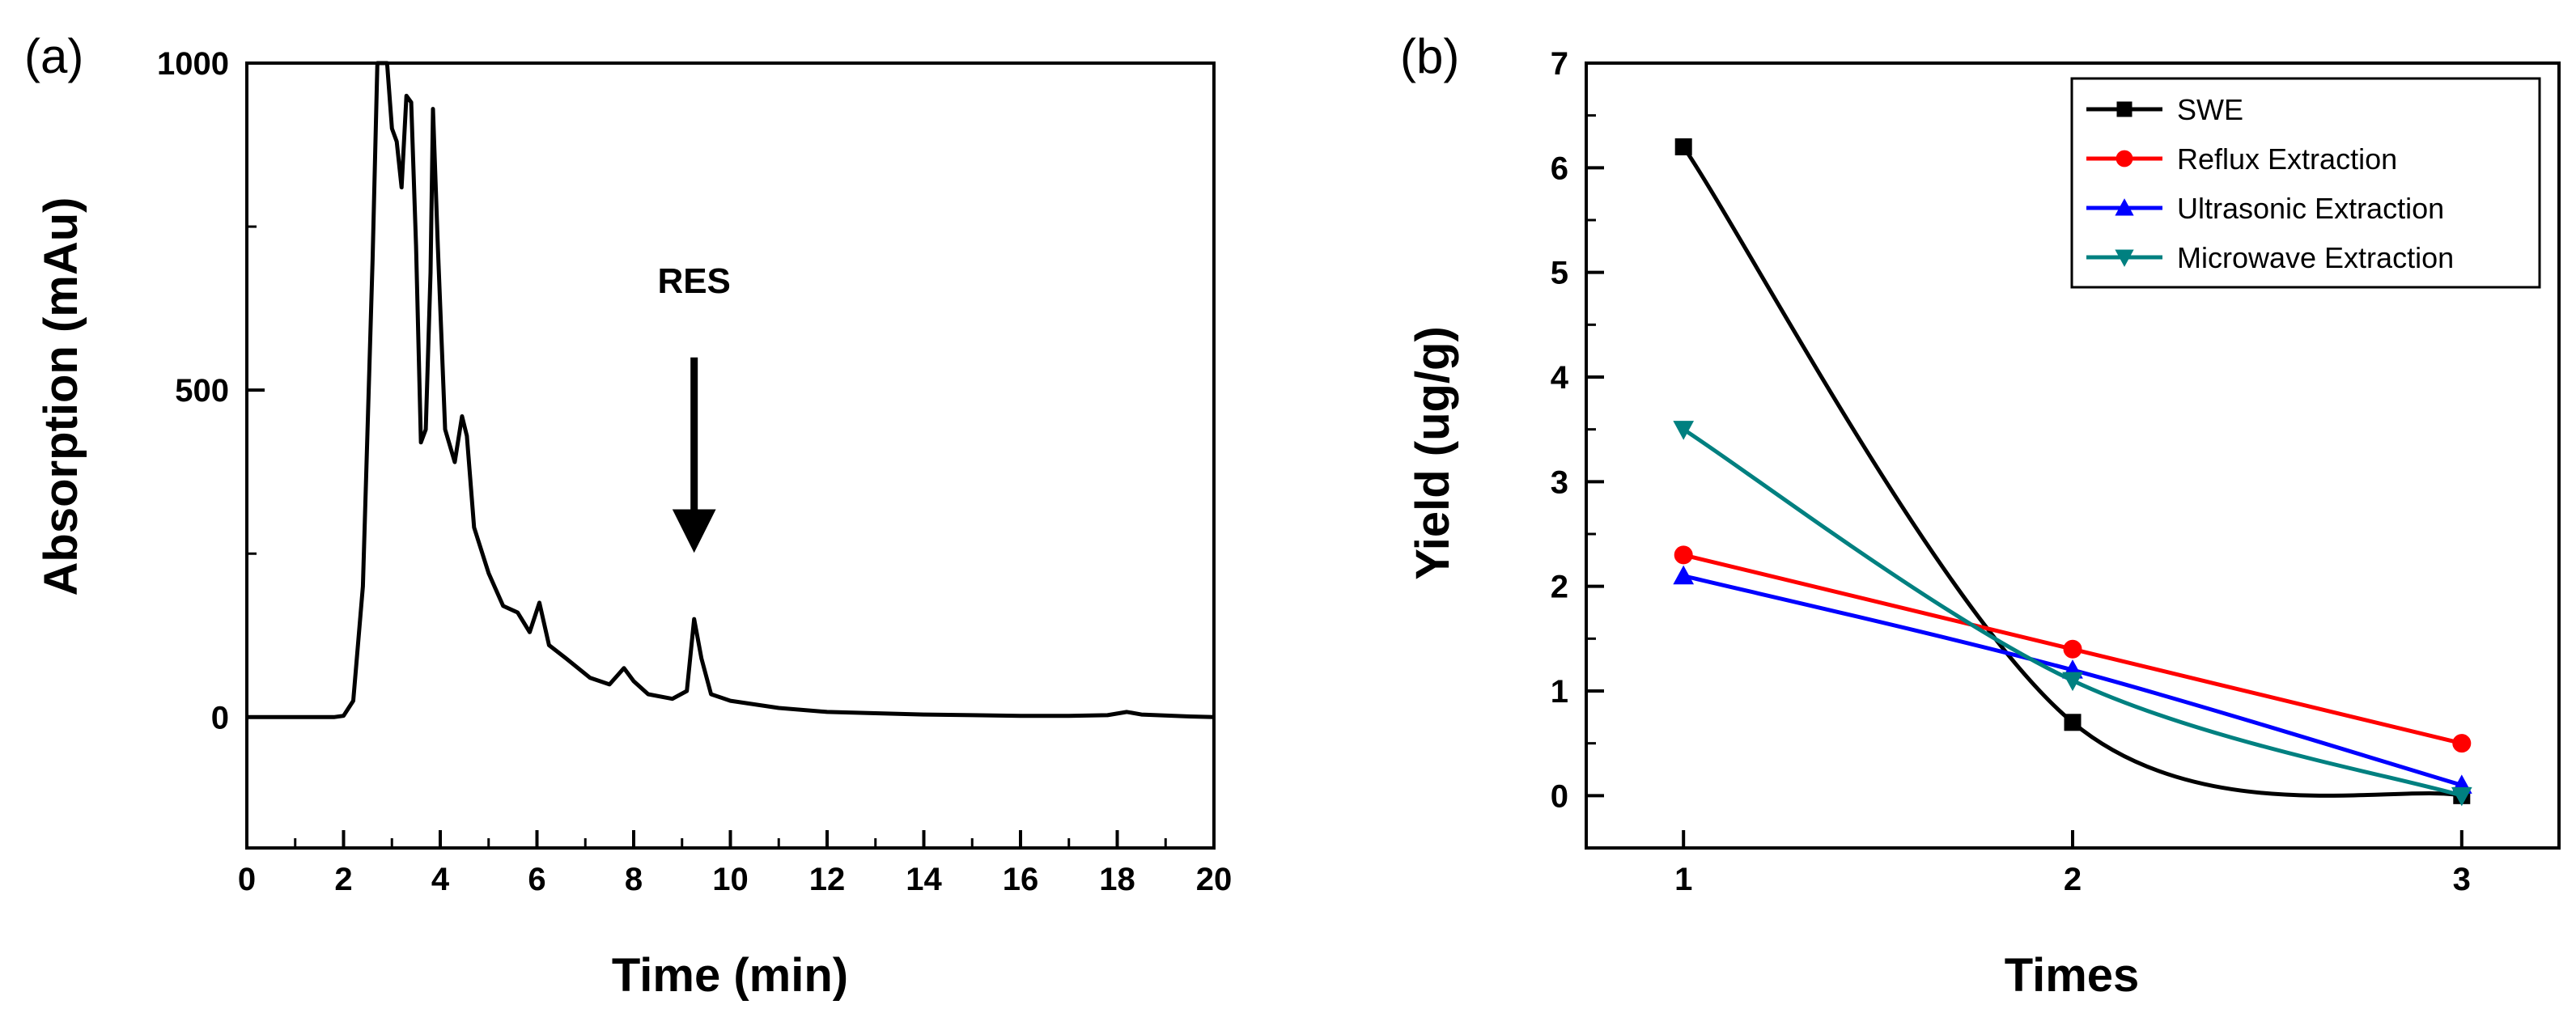 The height and width of the screenshot is (1030, 2576). I want to click on panel-b-x-tick-label: 2, so click(2073, 879).